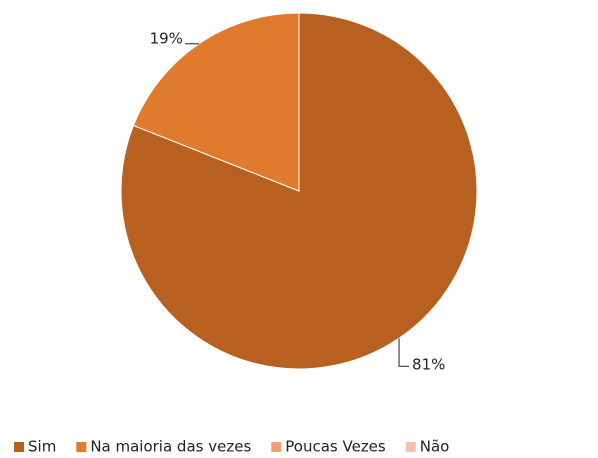  Describe the element at coordinates (335, 447) in the screenshot. I see `legend-label: Poucas Vezes` at that location.